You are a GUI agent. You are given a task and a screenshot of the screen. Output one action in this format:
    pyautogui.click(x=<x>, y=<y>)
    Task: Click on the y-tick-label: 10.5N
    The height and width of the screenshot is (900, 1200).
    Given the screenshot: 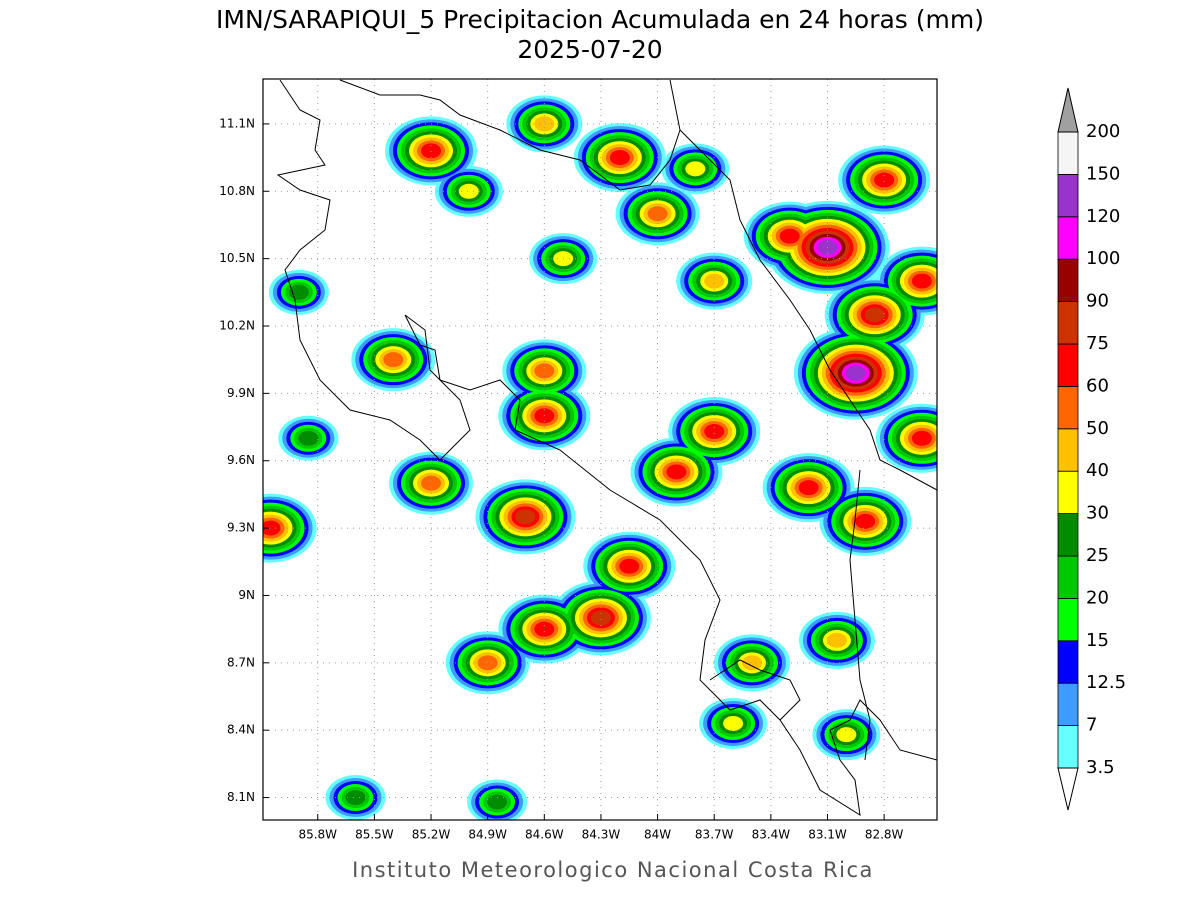 What is the action you would take?
    pyautogui.click(x=237, y=258)
    